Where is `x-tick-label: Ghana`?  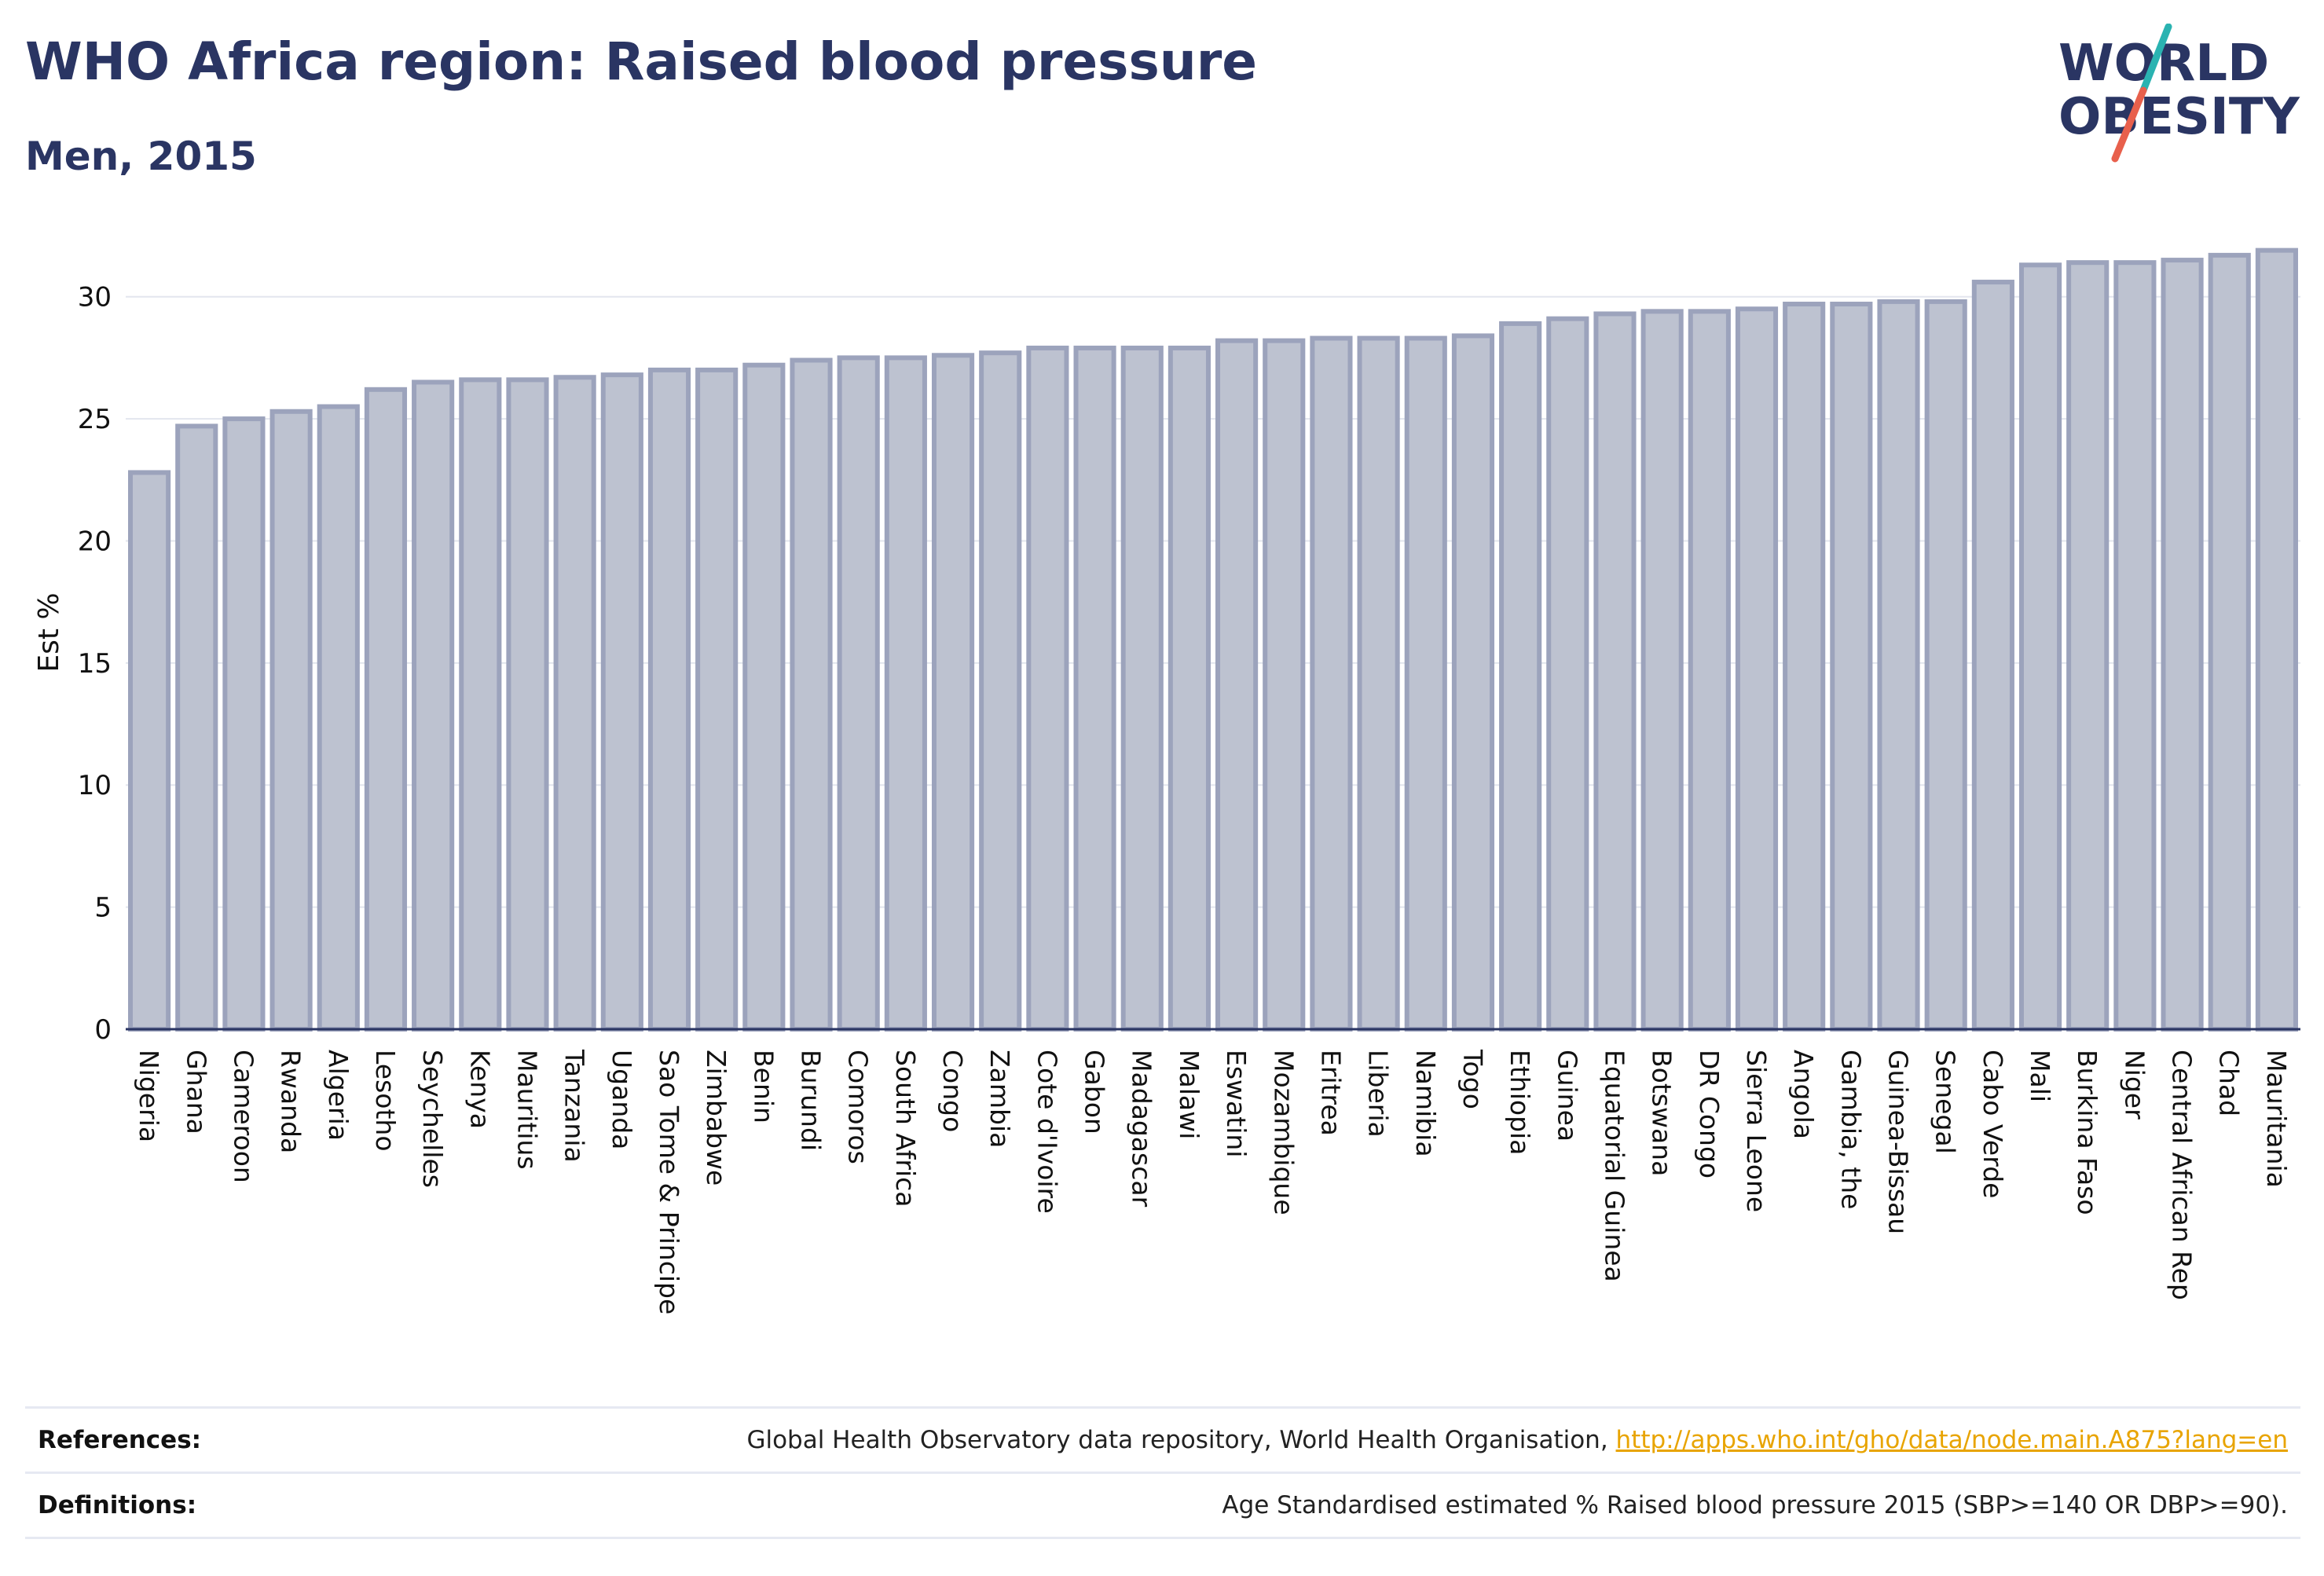 x-tick-label: Ghana is located at coordinates (196, 1092).